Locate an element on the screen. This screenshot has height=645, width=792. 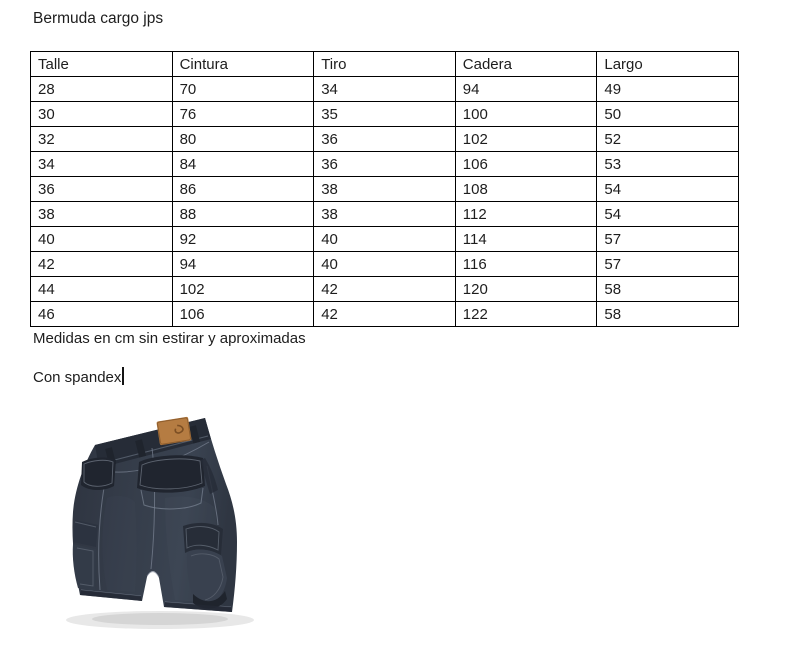
table-cell: 88 is located at coordinates (243, 214).